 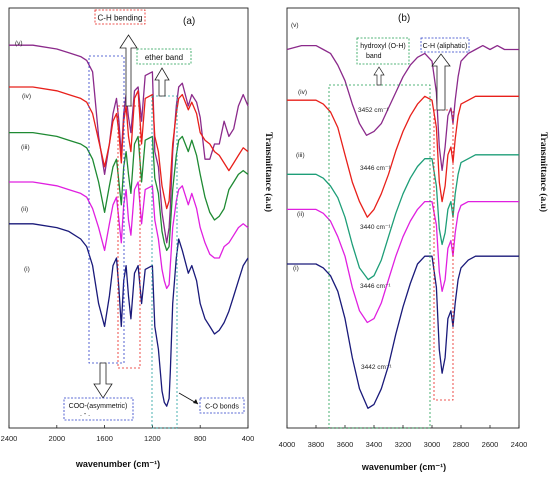 I want to click on ch-aliphatic-label: C-H (aliphatic), so click(x=445, y=46).